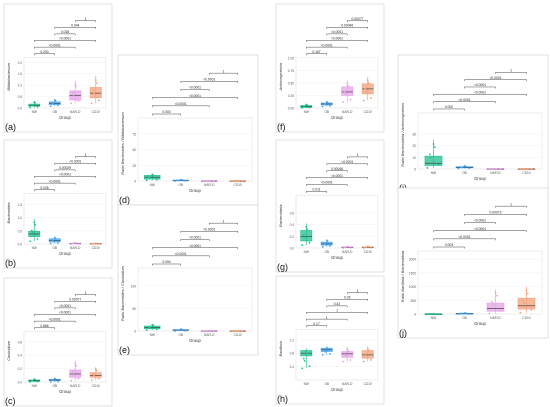  I want to click on plot-area, so click(195, 299).